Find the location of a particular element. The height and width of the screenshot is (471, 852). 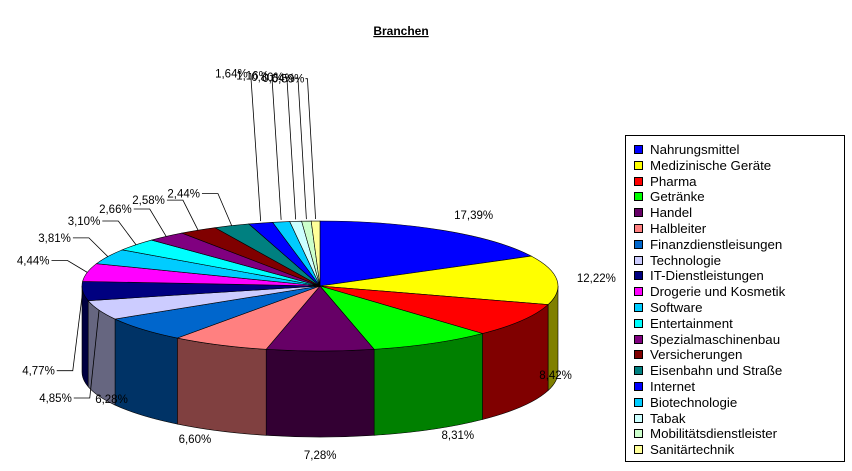

data-label-it-dienstleistungen: 4,77% is located at coordinates (38, 372).